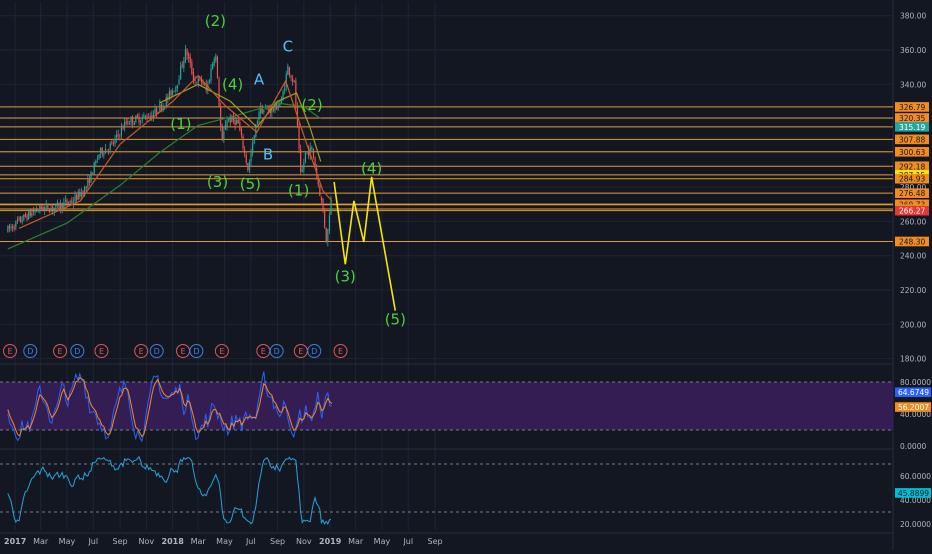 The height and width of the screenshot is (554, 932). I want to click on time-tick-label: Sep, so click(119, 541).